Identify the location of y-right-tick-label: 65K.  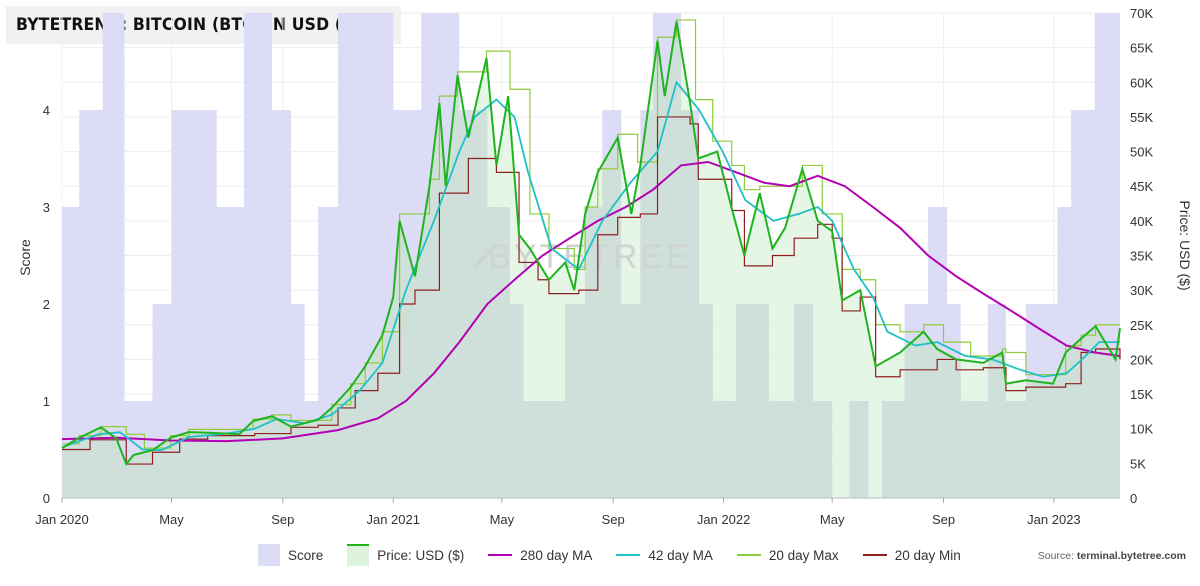
(1141, 48).